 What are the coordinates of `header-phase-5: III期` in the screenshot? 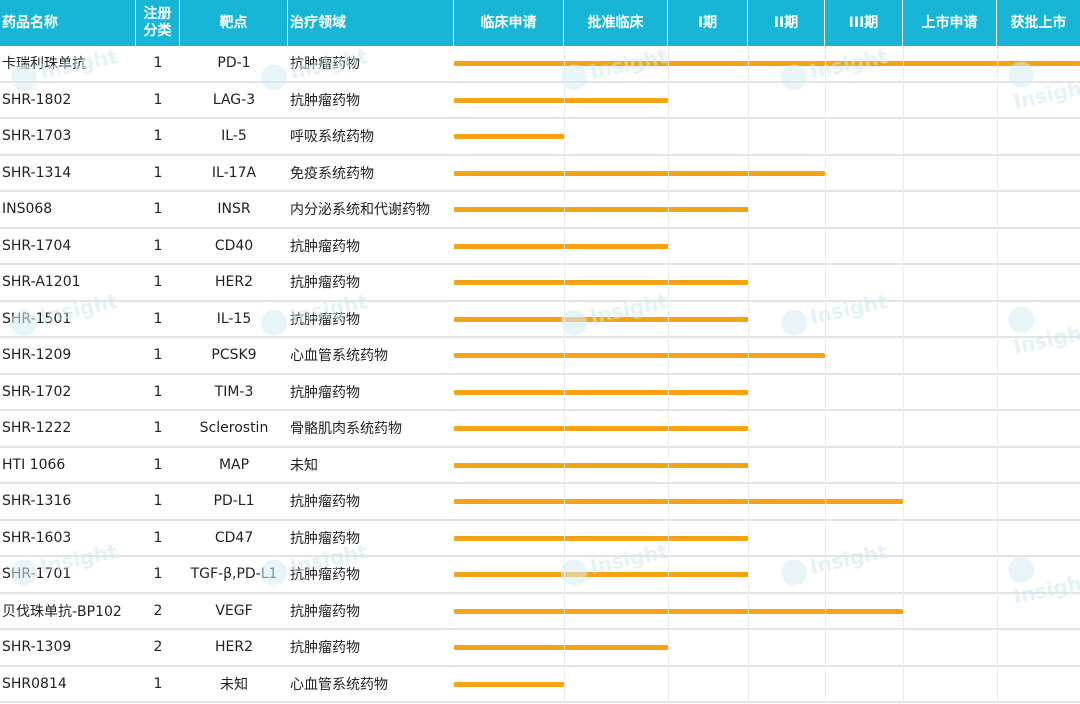 It's located at (864, 23).